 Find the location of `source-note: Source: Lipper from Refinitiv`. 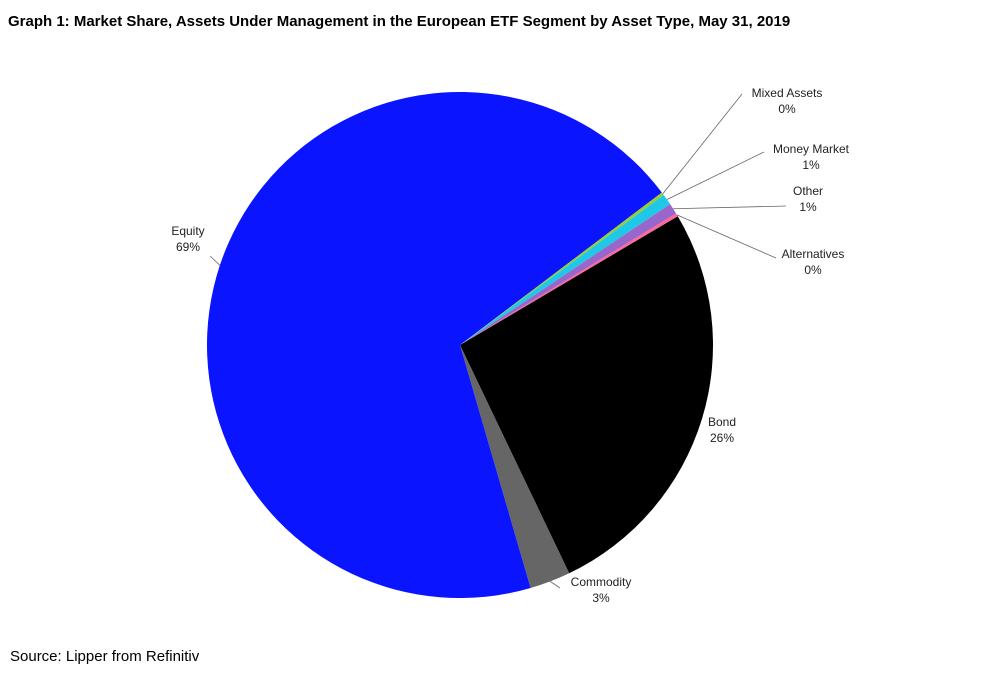

source-note: Source: Lipper from Refinitiv is located at coordinates (105, 656).